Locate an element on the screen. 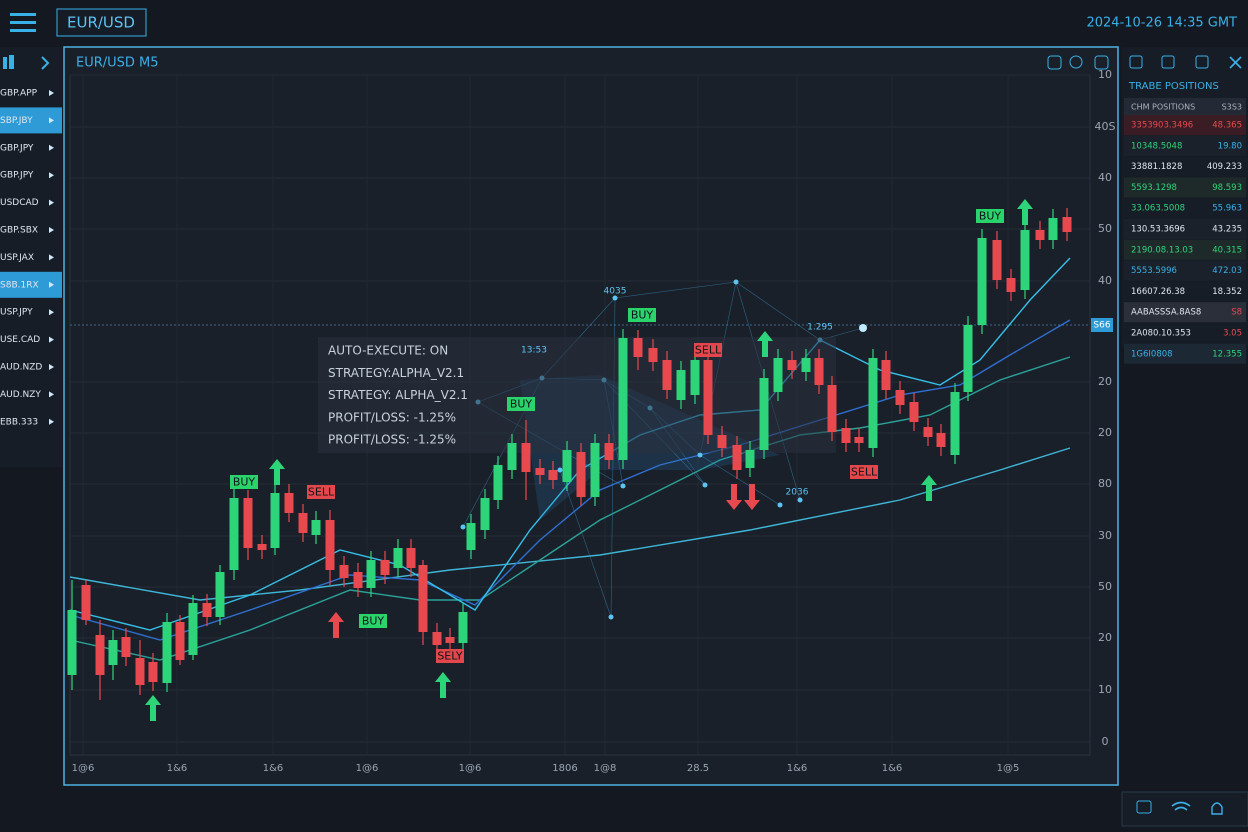 The height and width of the screenshot is (832, 1248). y-tick-label: 10 is located at coordinates (1105, 74).